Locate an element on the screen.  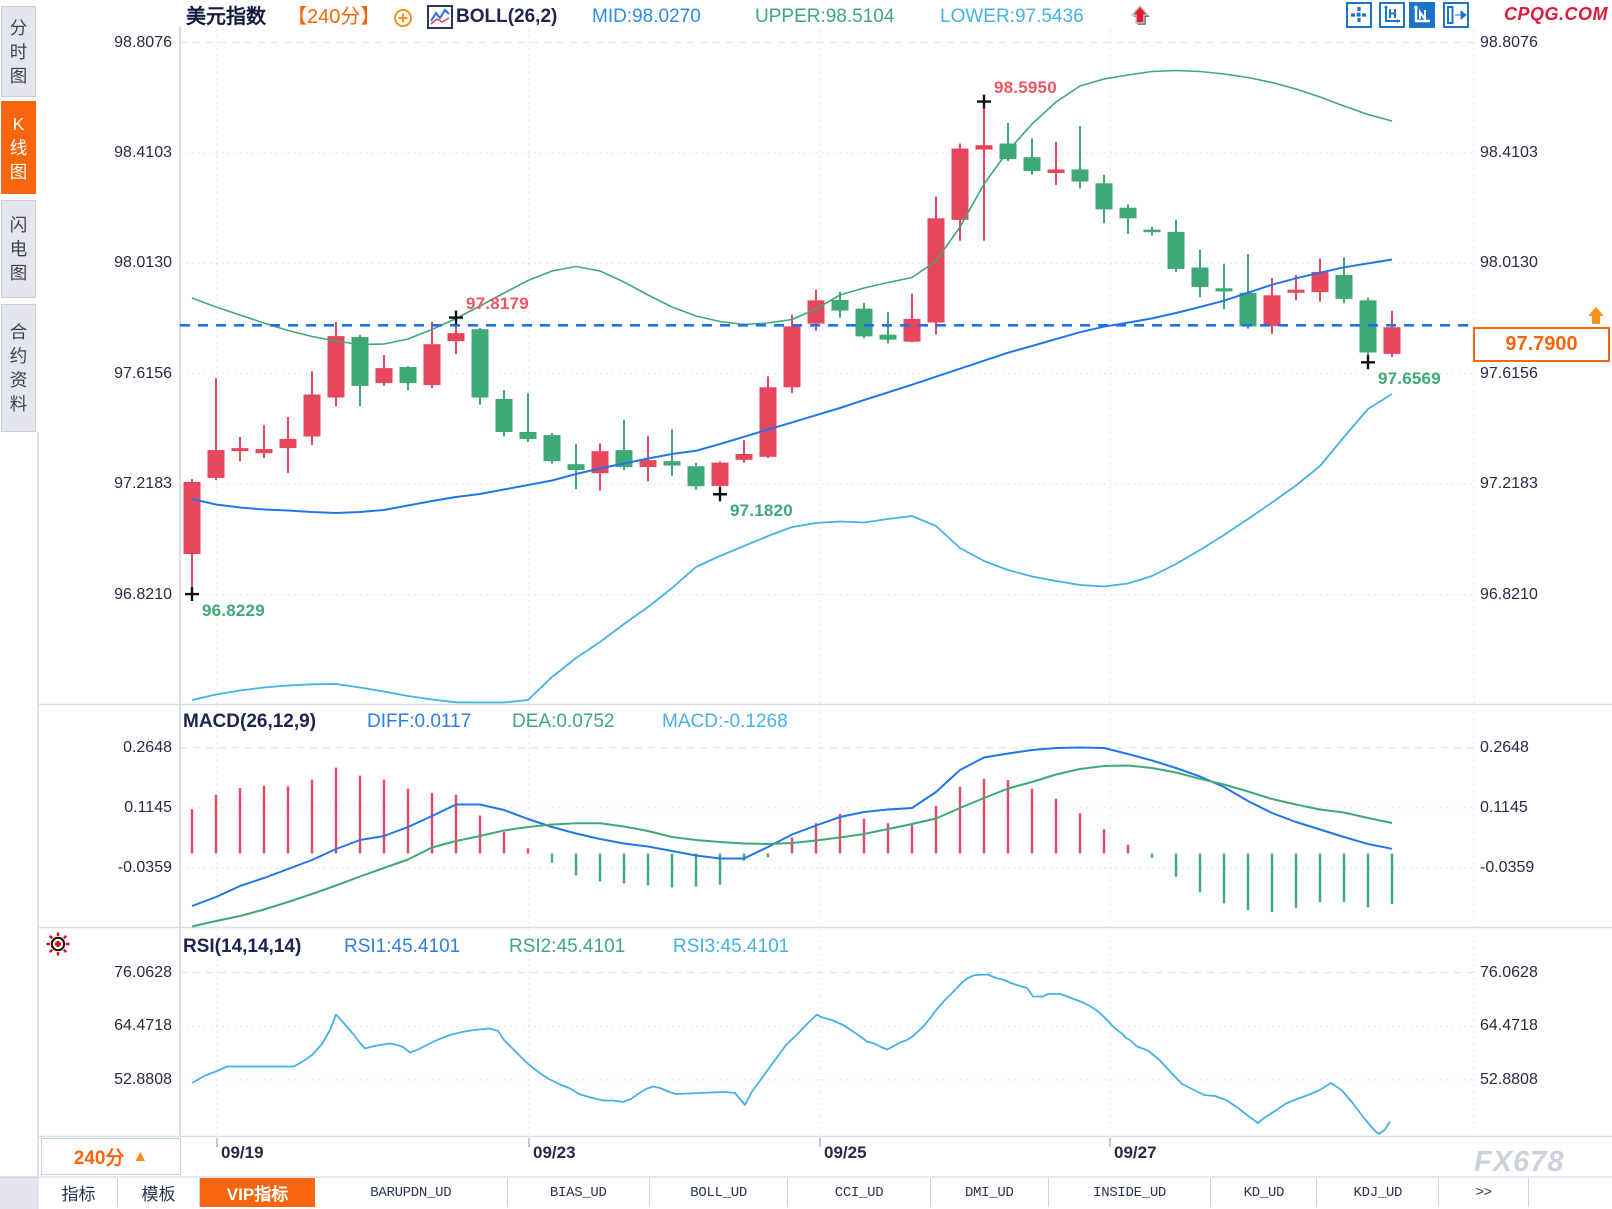
crosshair-icon is located at coordinates (1359, 15).